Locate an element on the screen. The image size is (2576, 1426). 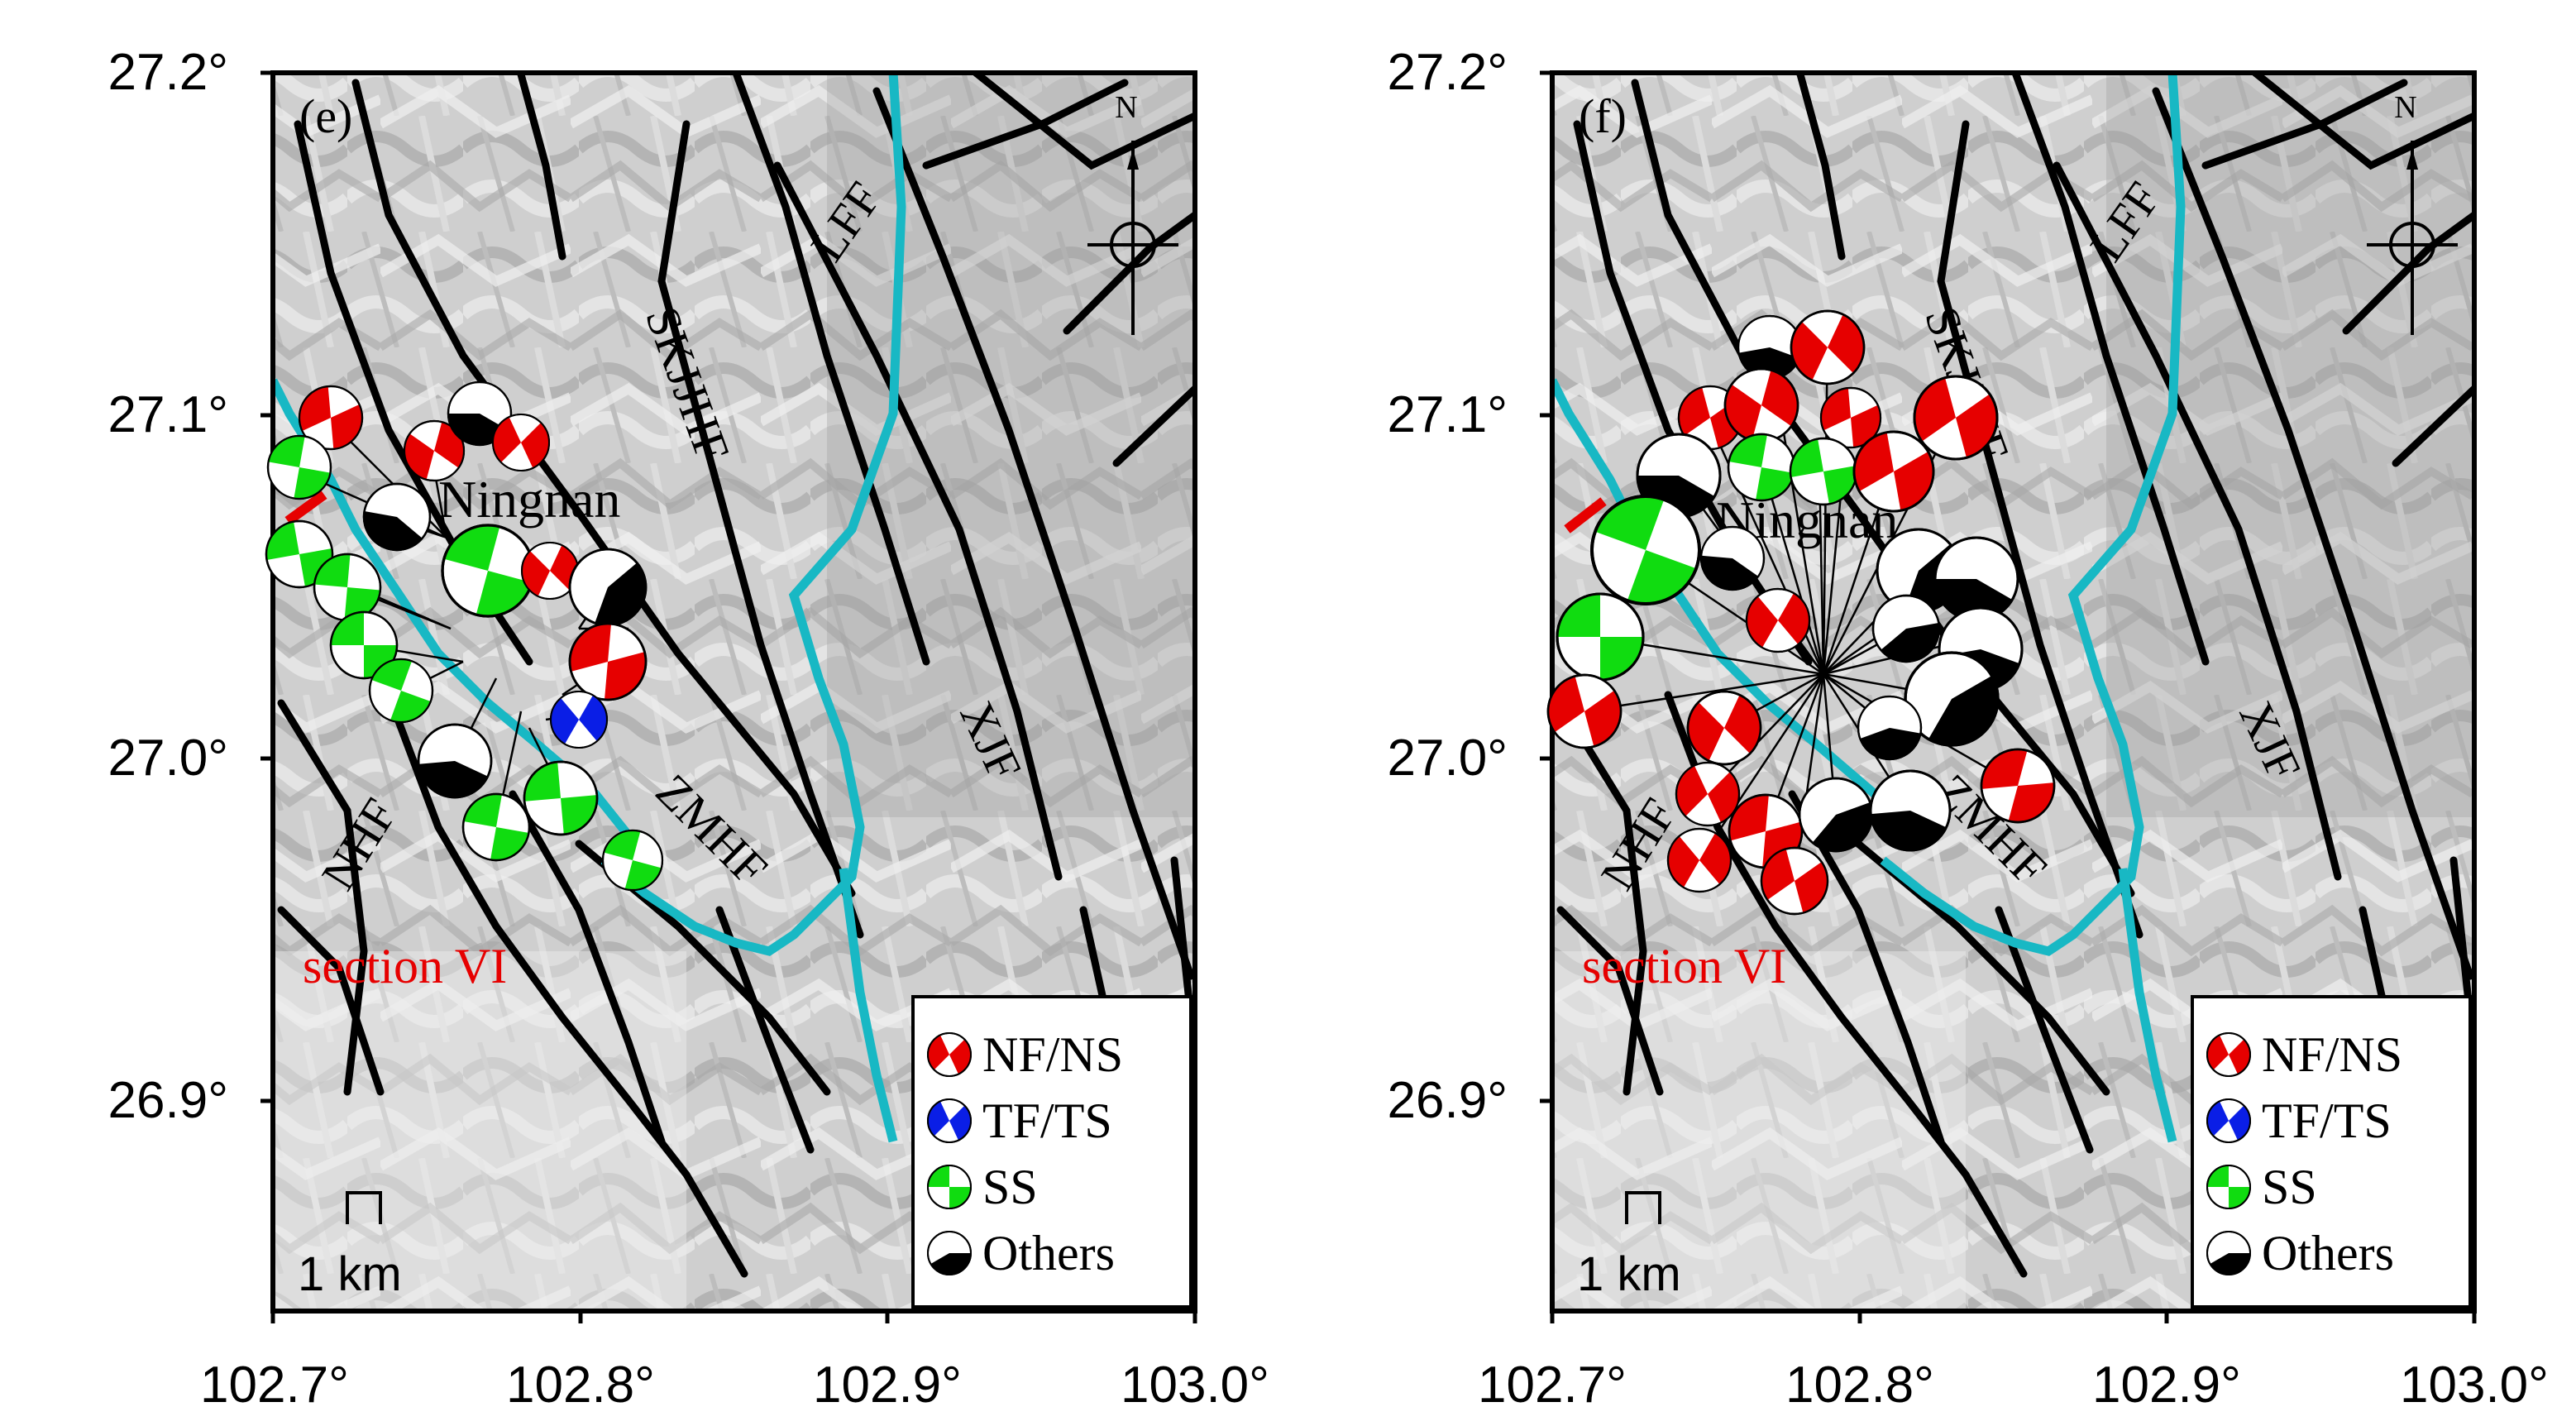
north-arrow-f: N is located at coordinates (2412, 212).